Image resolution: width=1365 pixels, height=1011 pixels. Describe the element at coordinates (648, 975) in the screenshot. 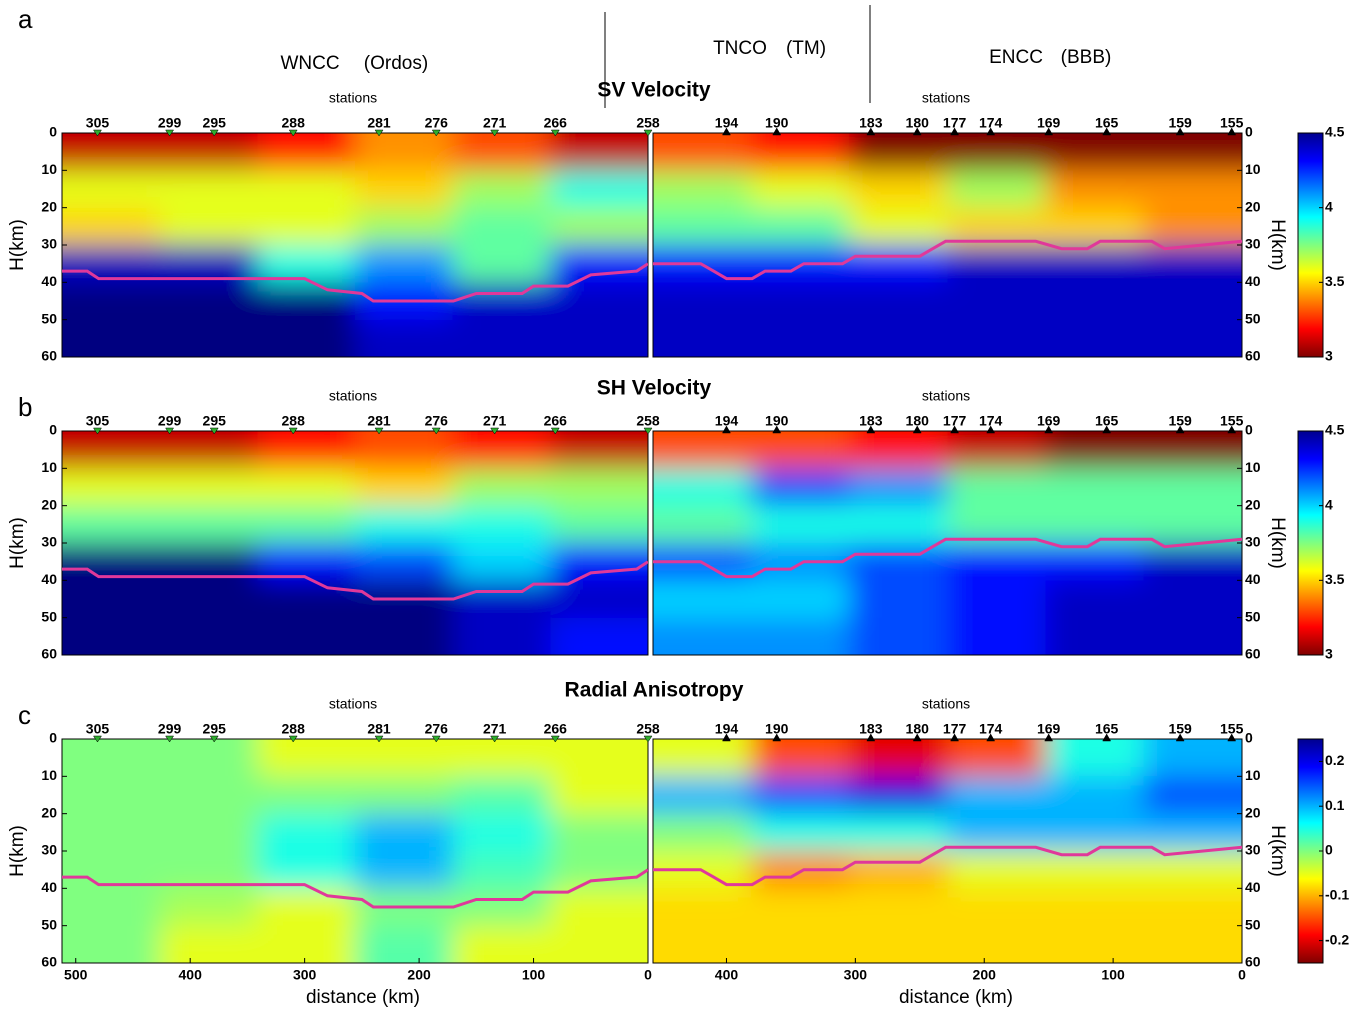

I see `x-tick-label: 0` at that location.